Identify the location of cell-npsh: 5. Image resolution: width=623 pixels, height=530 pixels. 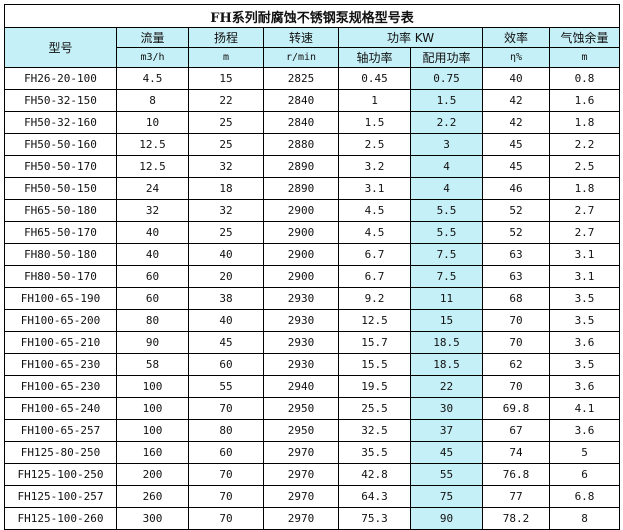
(584, 452).